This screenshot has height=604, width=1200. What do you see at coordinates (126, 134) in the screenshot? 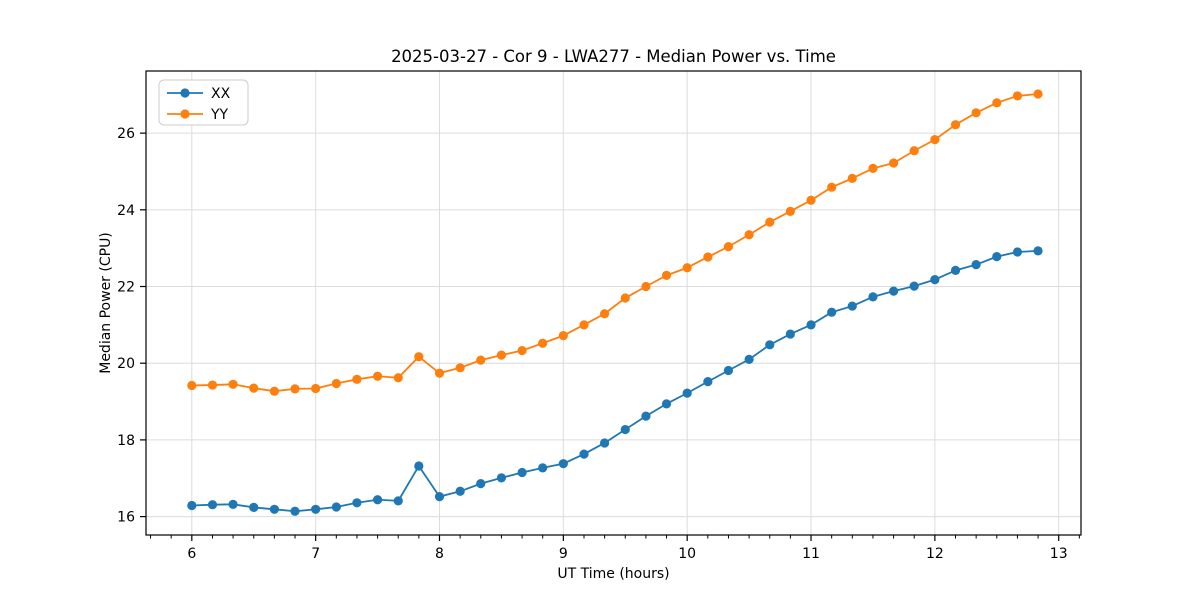
I see `y-tick-label: 26` at bounding box center [126, 134].